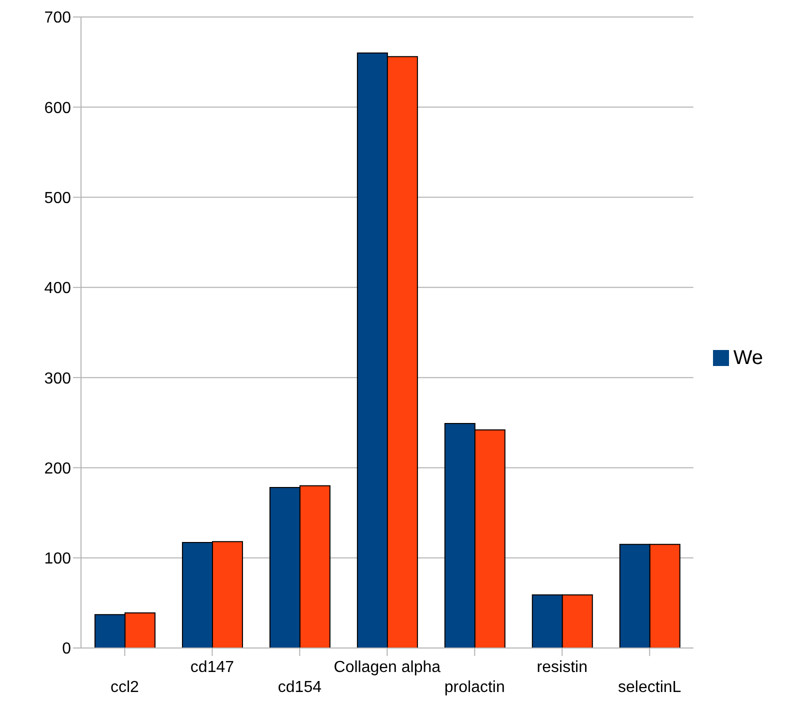 The height and width of the screenshot is (716, 791). Describe the element at coordinates (562, 667) in the screenshot. I see `x-tick-label: resistin` at that location.